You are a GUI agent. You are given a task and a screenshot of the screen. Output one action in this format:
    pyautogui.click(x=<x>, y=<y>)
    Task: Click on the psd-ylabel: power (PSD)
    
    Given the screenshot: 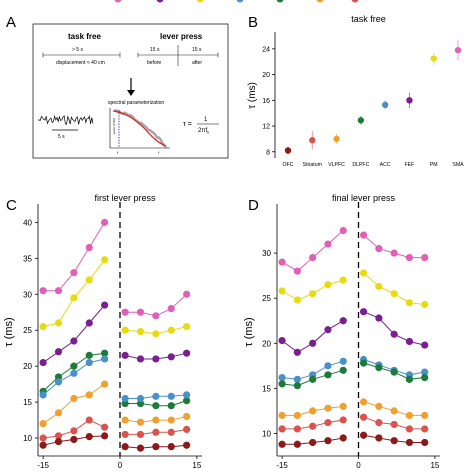 What is the action you would take?
    pyautogui.click(x=114, y=126)
    